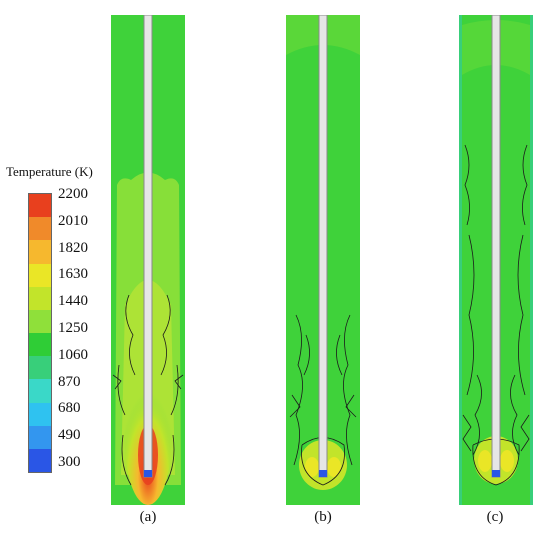 The image size is (550, 534). What do you see at coordinates (73, 220) in the screenshot?
I see `legend-tick-label: 2010` at bounding box center [73, 220].